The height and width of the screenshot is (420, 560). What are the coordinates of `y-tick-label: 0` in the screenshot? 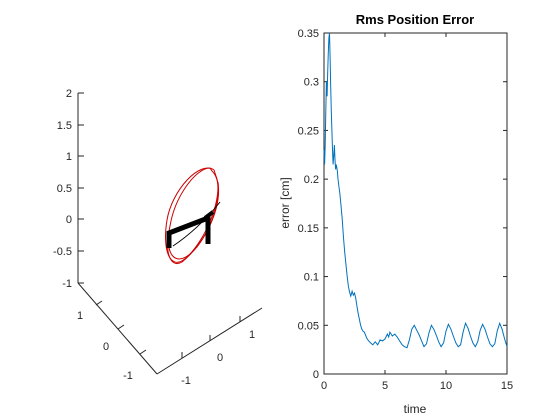 It's located at (316, 375).